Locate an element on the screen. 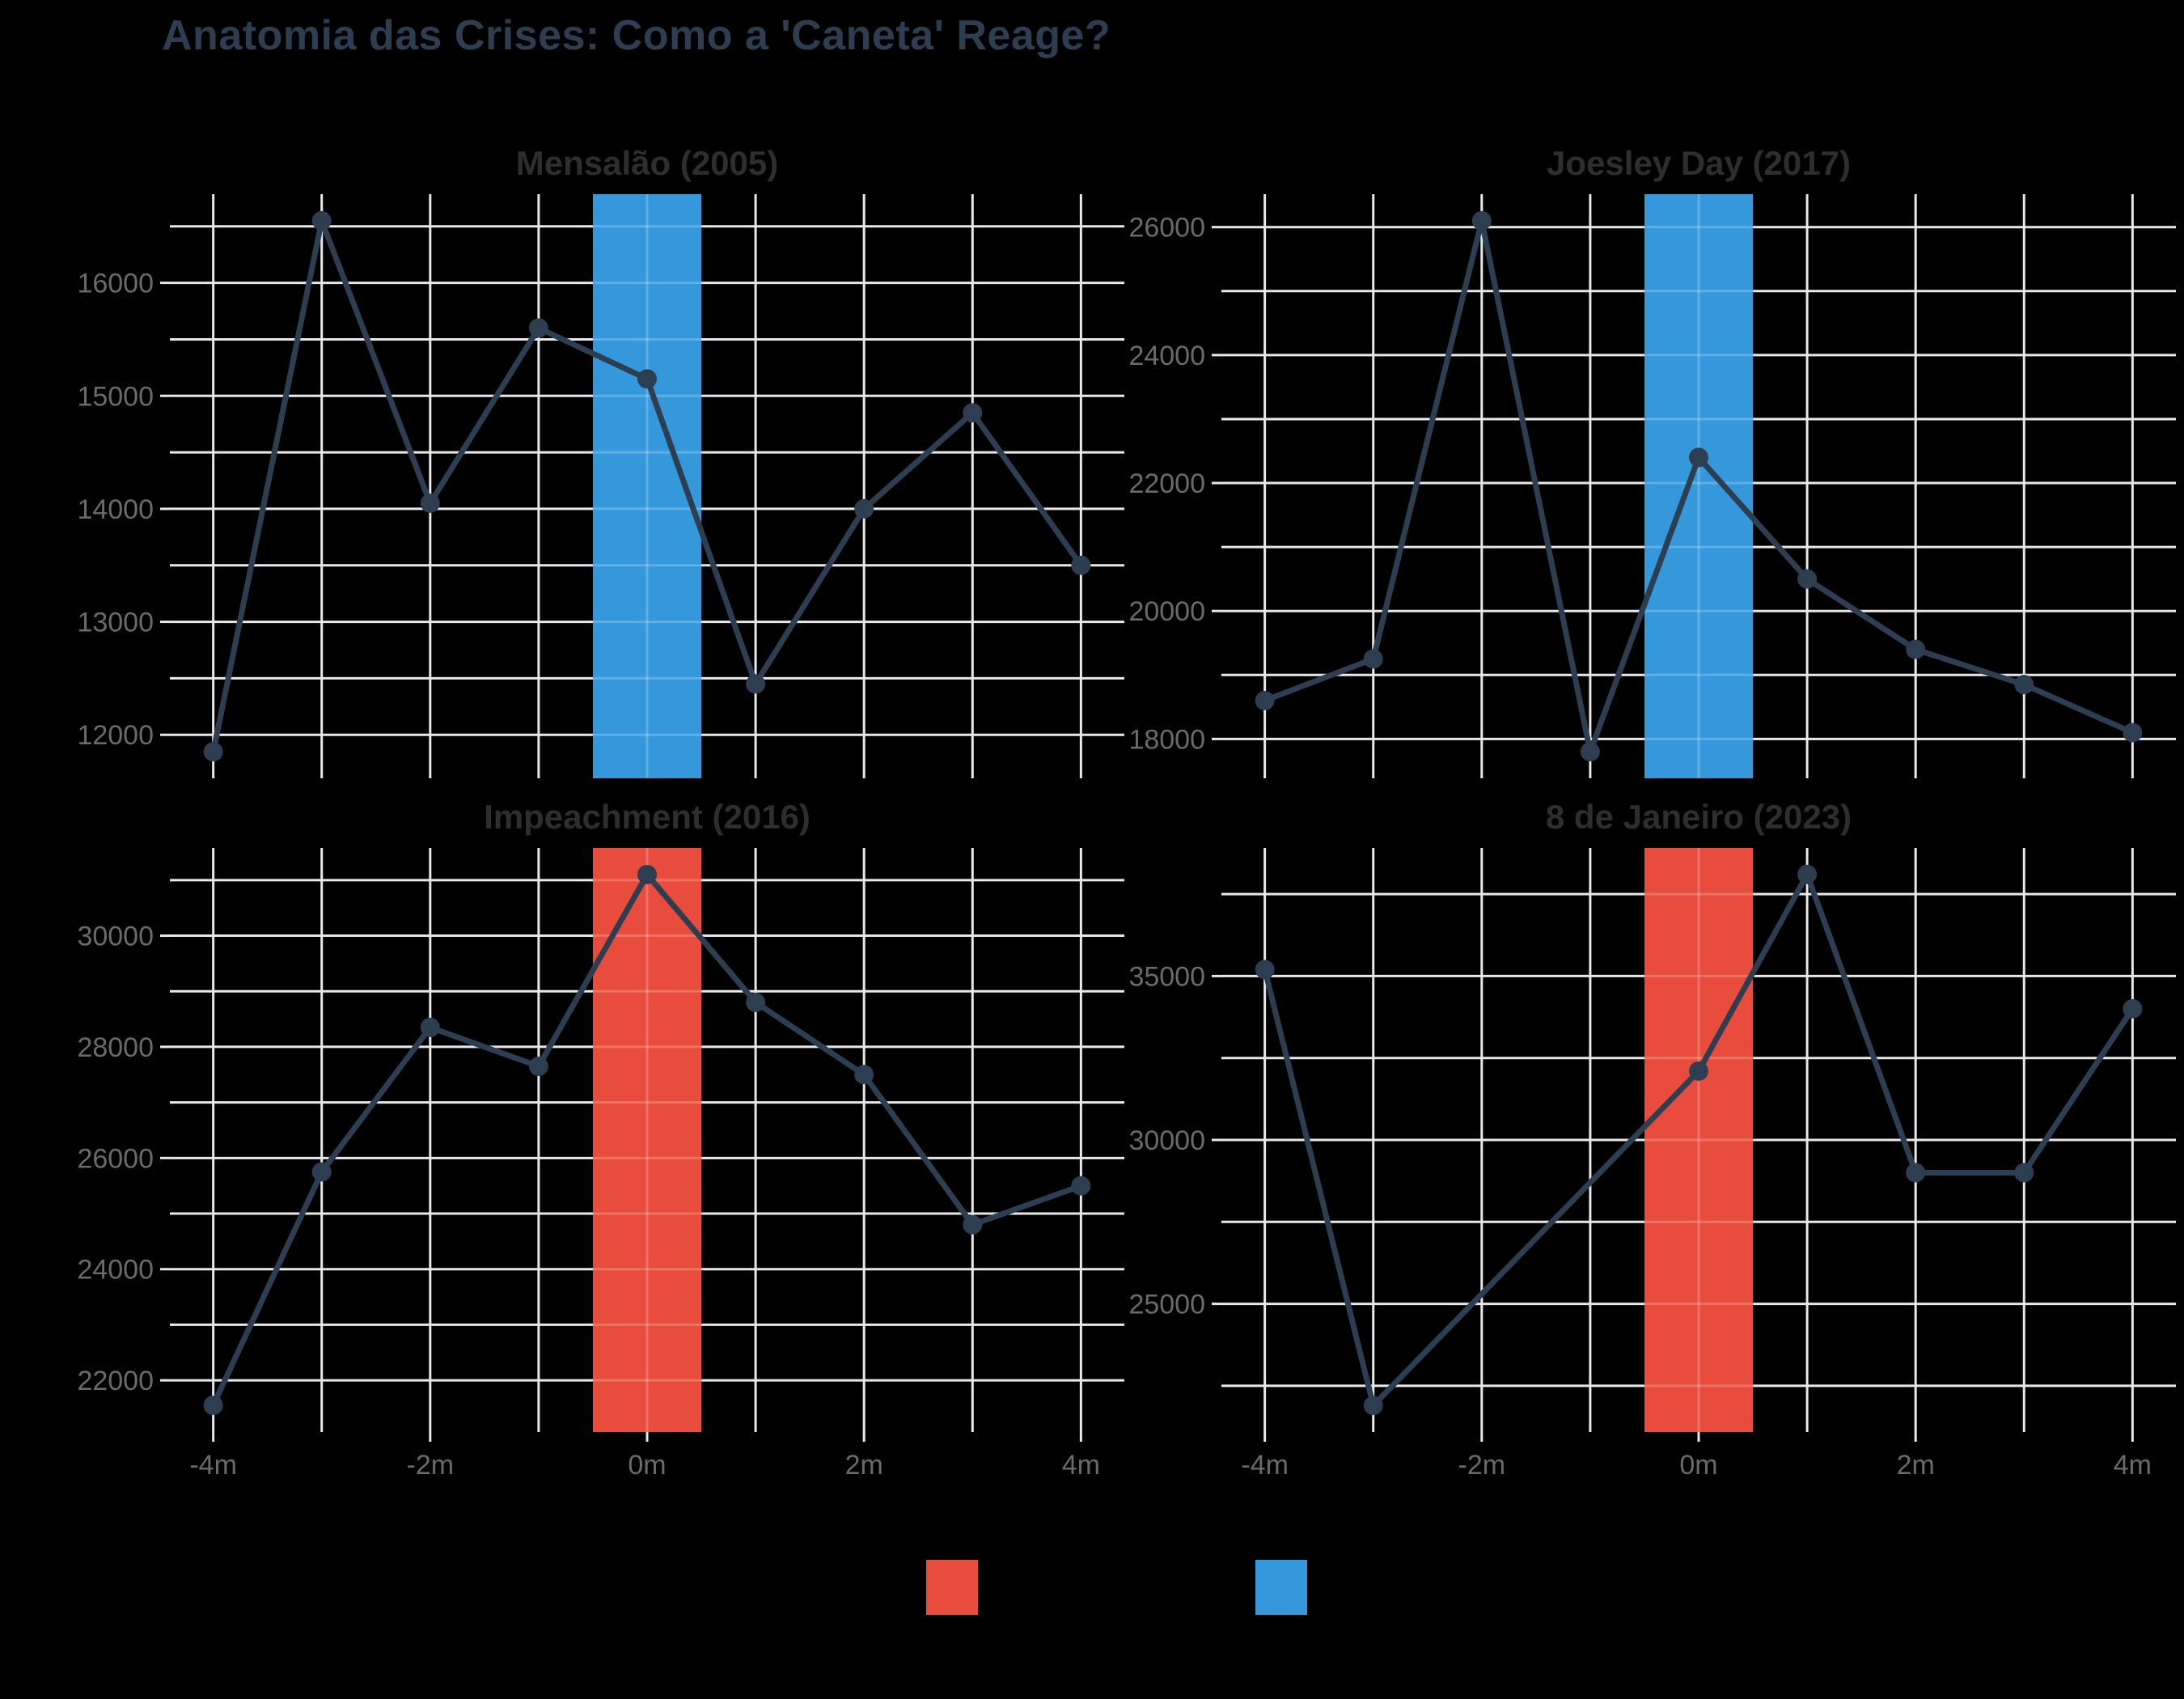 This screenshot has height=1699, width=2184. y-tick-label: 28000 is located at coordinates (115, 1047).